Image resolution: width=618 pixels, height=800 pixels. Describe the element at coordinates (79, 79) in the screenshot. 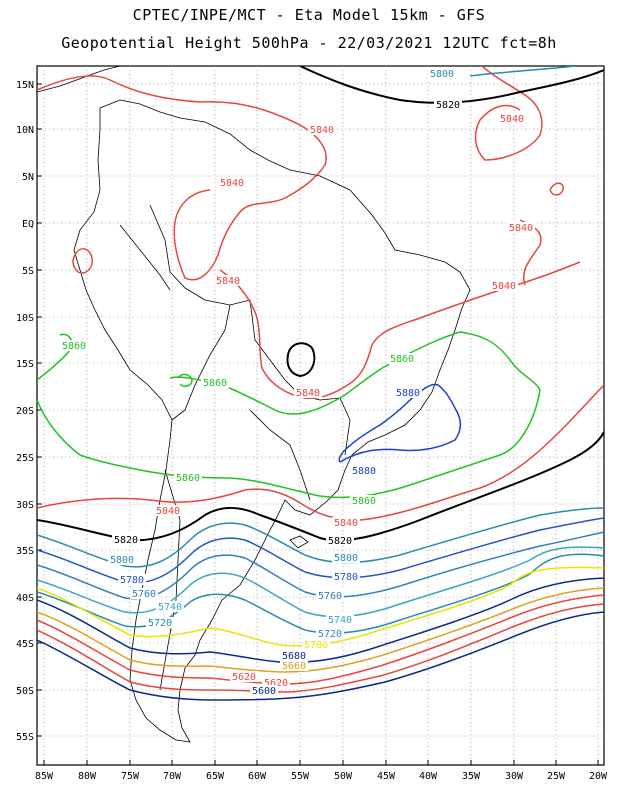

I see `central-america-coast` at that location.